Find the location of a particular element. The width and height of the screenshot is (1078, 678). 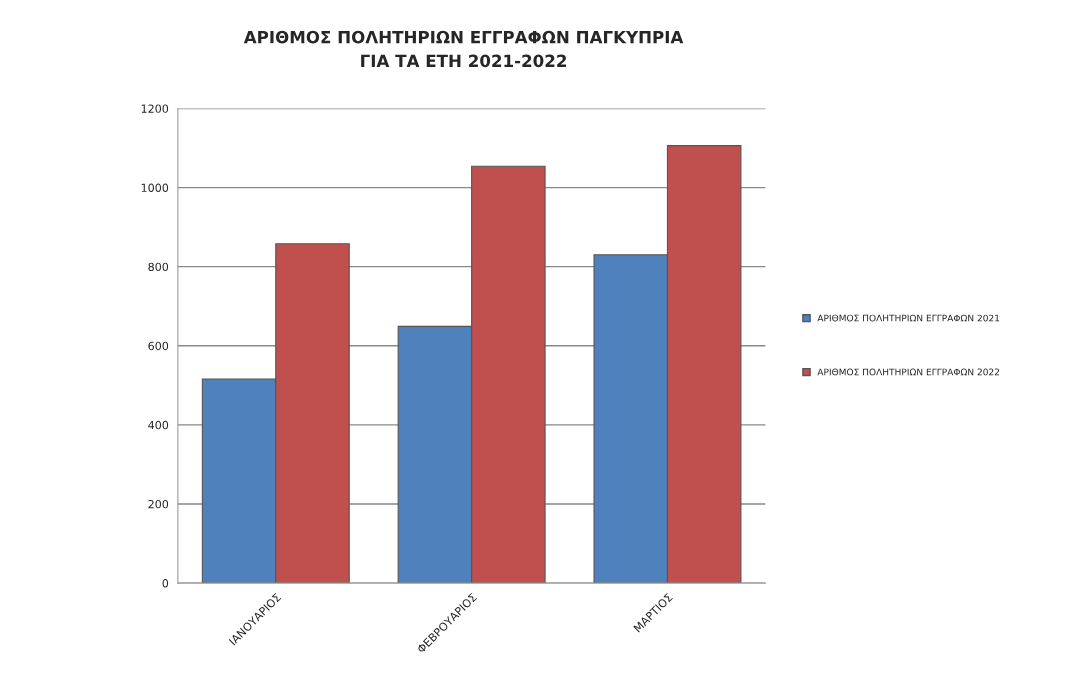

chart-title: ΑΡΙΘΜΟΣ ΠΟΛΗΤΗΡΙΩΝ ΕΓΓΡΑΦΩΝ ΠΑΓΚΥΠΡΙΑ ΓΙΑ ΤΑ ΕΤΗ 2021-2022 is located at coordinates (463, 49).